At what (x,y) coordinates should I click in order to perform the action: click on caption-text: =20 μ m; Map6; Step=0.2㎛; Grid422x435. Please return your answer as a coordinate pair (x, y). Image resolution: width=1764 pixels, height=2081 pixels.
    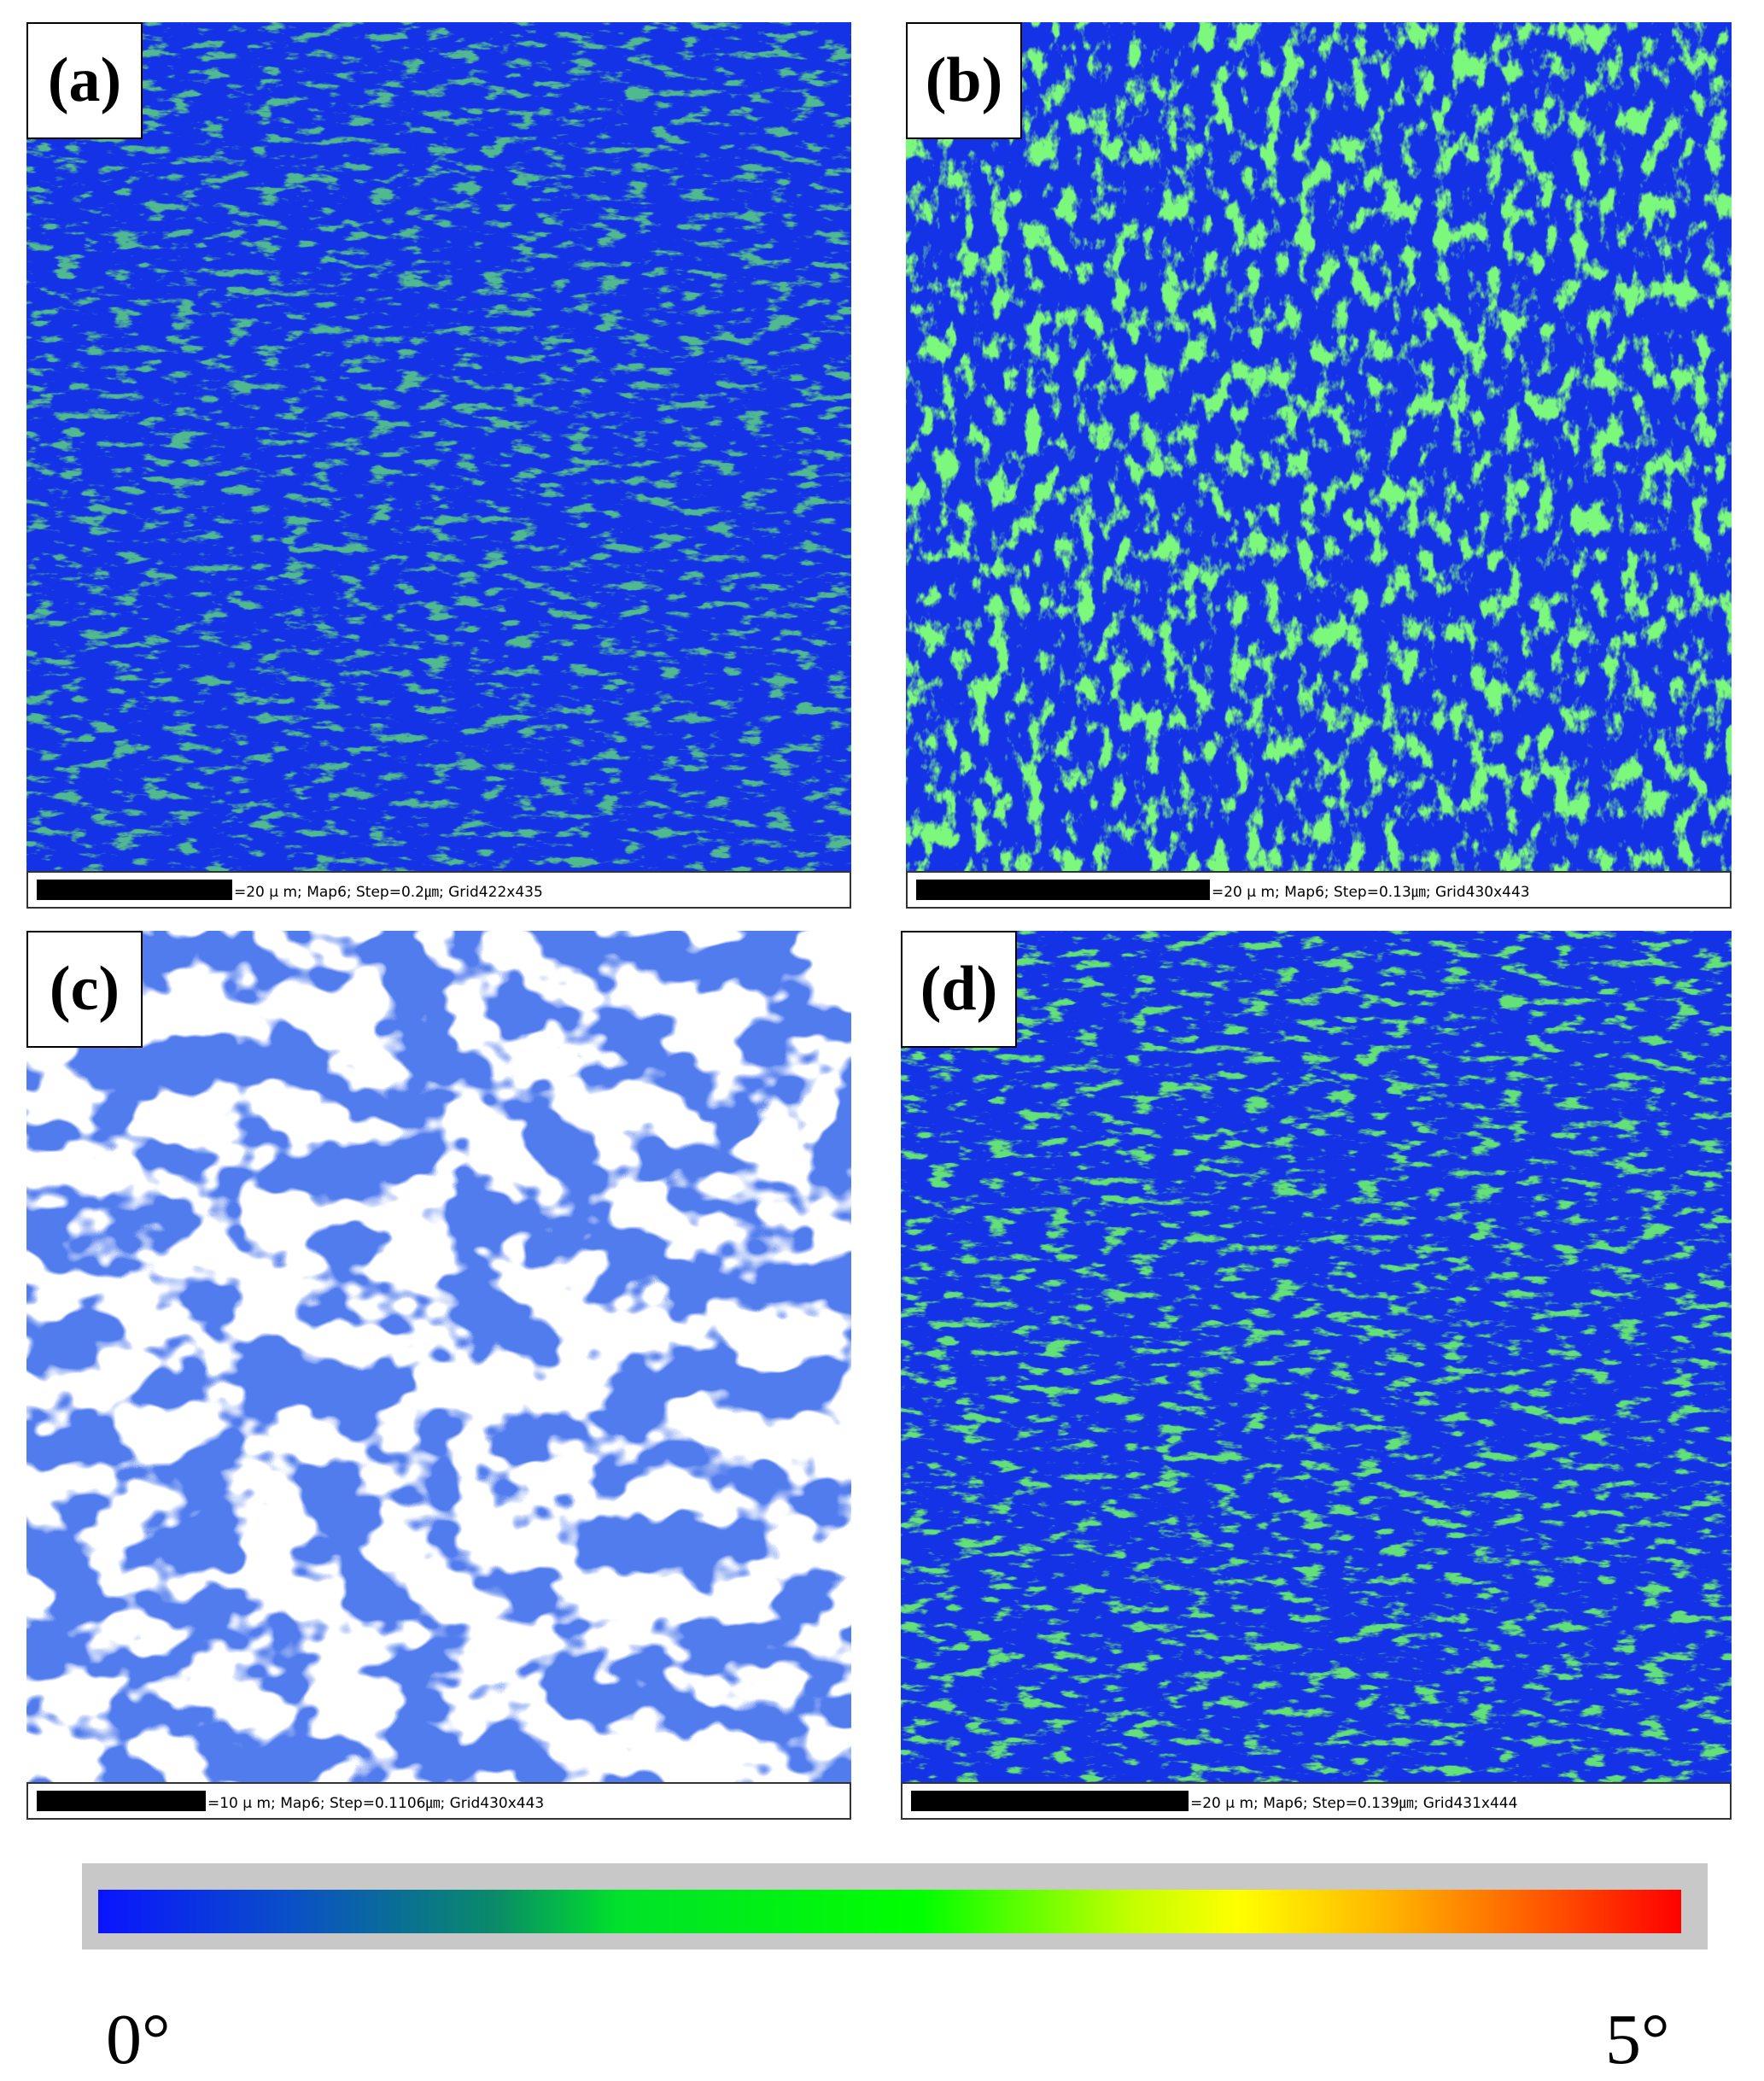
    Looking at the image, I should click on (388, 892).